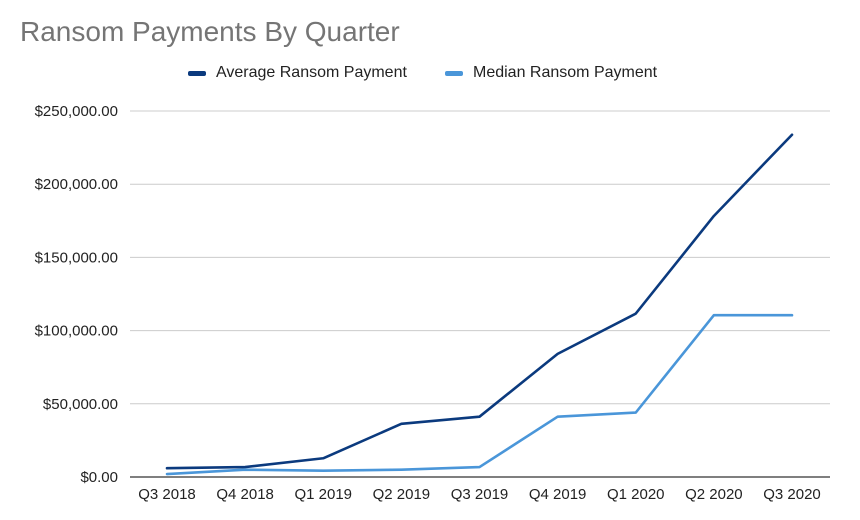 The image size is (860, 520). I want to click on legend-label-median: Median Ransom Payment, so click(565, 72).